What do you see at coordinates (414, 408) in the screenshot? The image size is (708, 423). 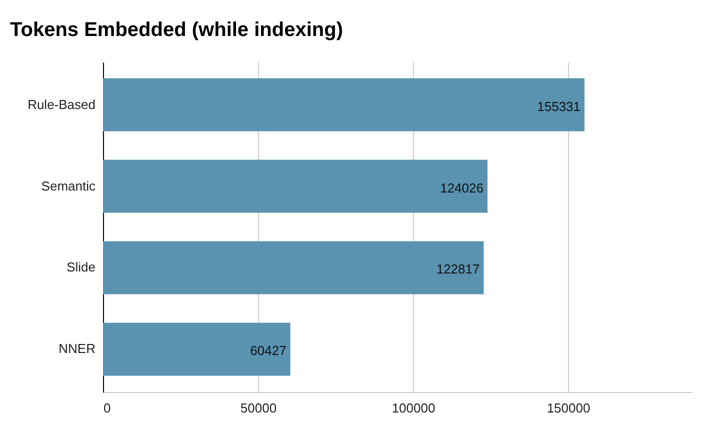 I see `x-tick-label: 100000` at bounding box center [414, 408].